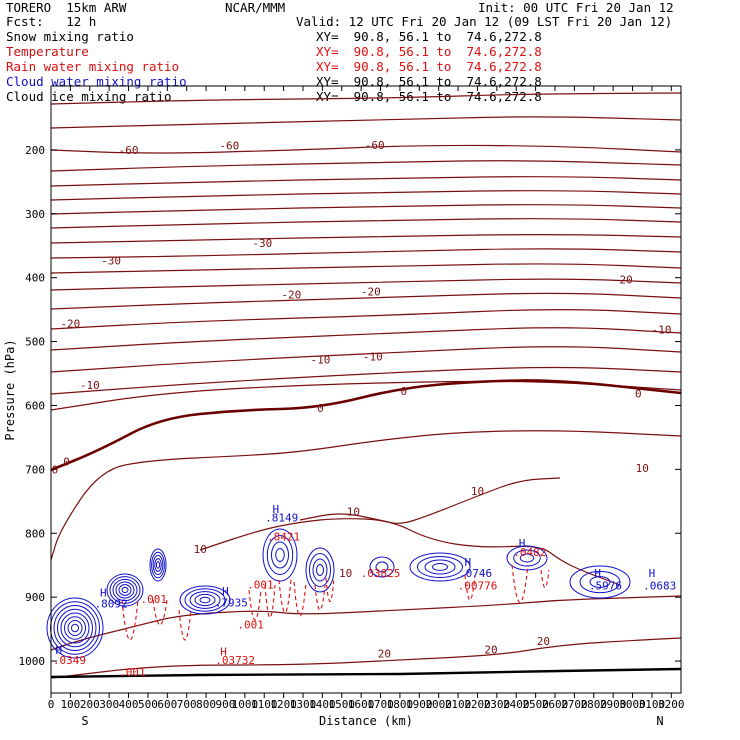  What do you see at coordinates (35, 342) in the screenshot?
I see `y-tick-label: 500` at bounding box center [35, 342].